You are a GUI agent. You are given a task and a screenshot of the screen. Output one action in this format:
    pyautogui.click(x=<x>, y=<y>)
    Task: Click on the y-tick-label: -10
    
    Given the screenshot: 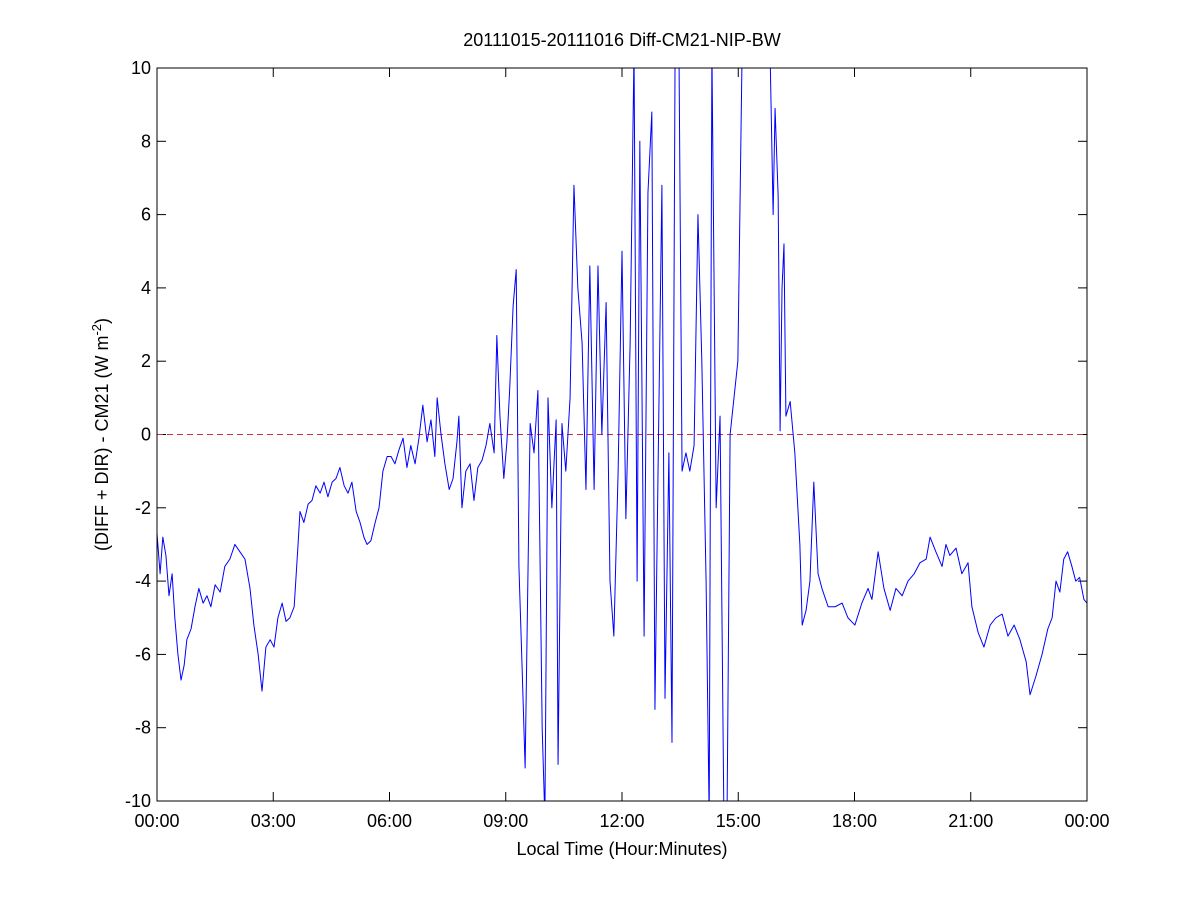 What is the action you would take?
    pyautogui.click(x=138, y=801)
    